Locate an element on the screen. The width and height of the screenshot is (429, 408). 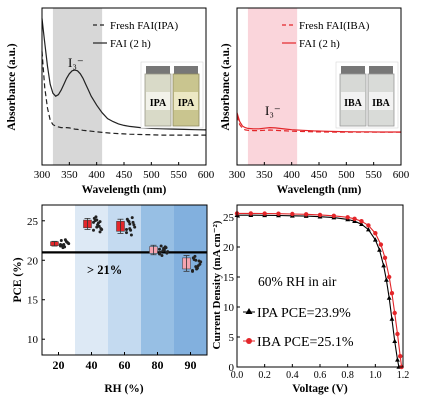
pce-distribution is located at coordinates (124, 244).